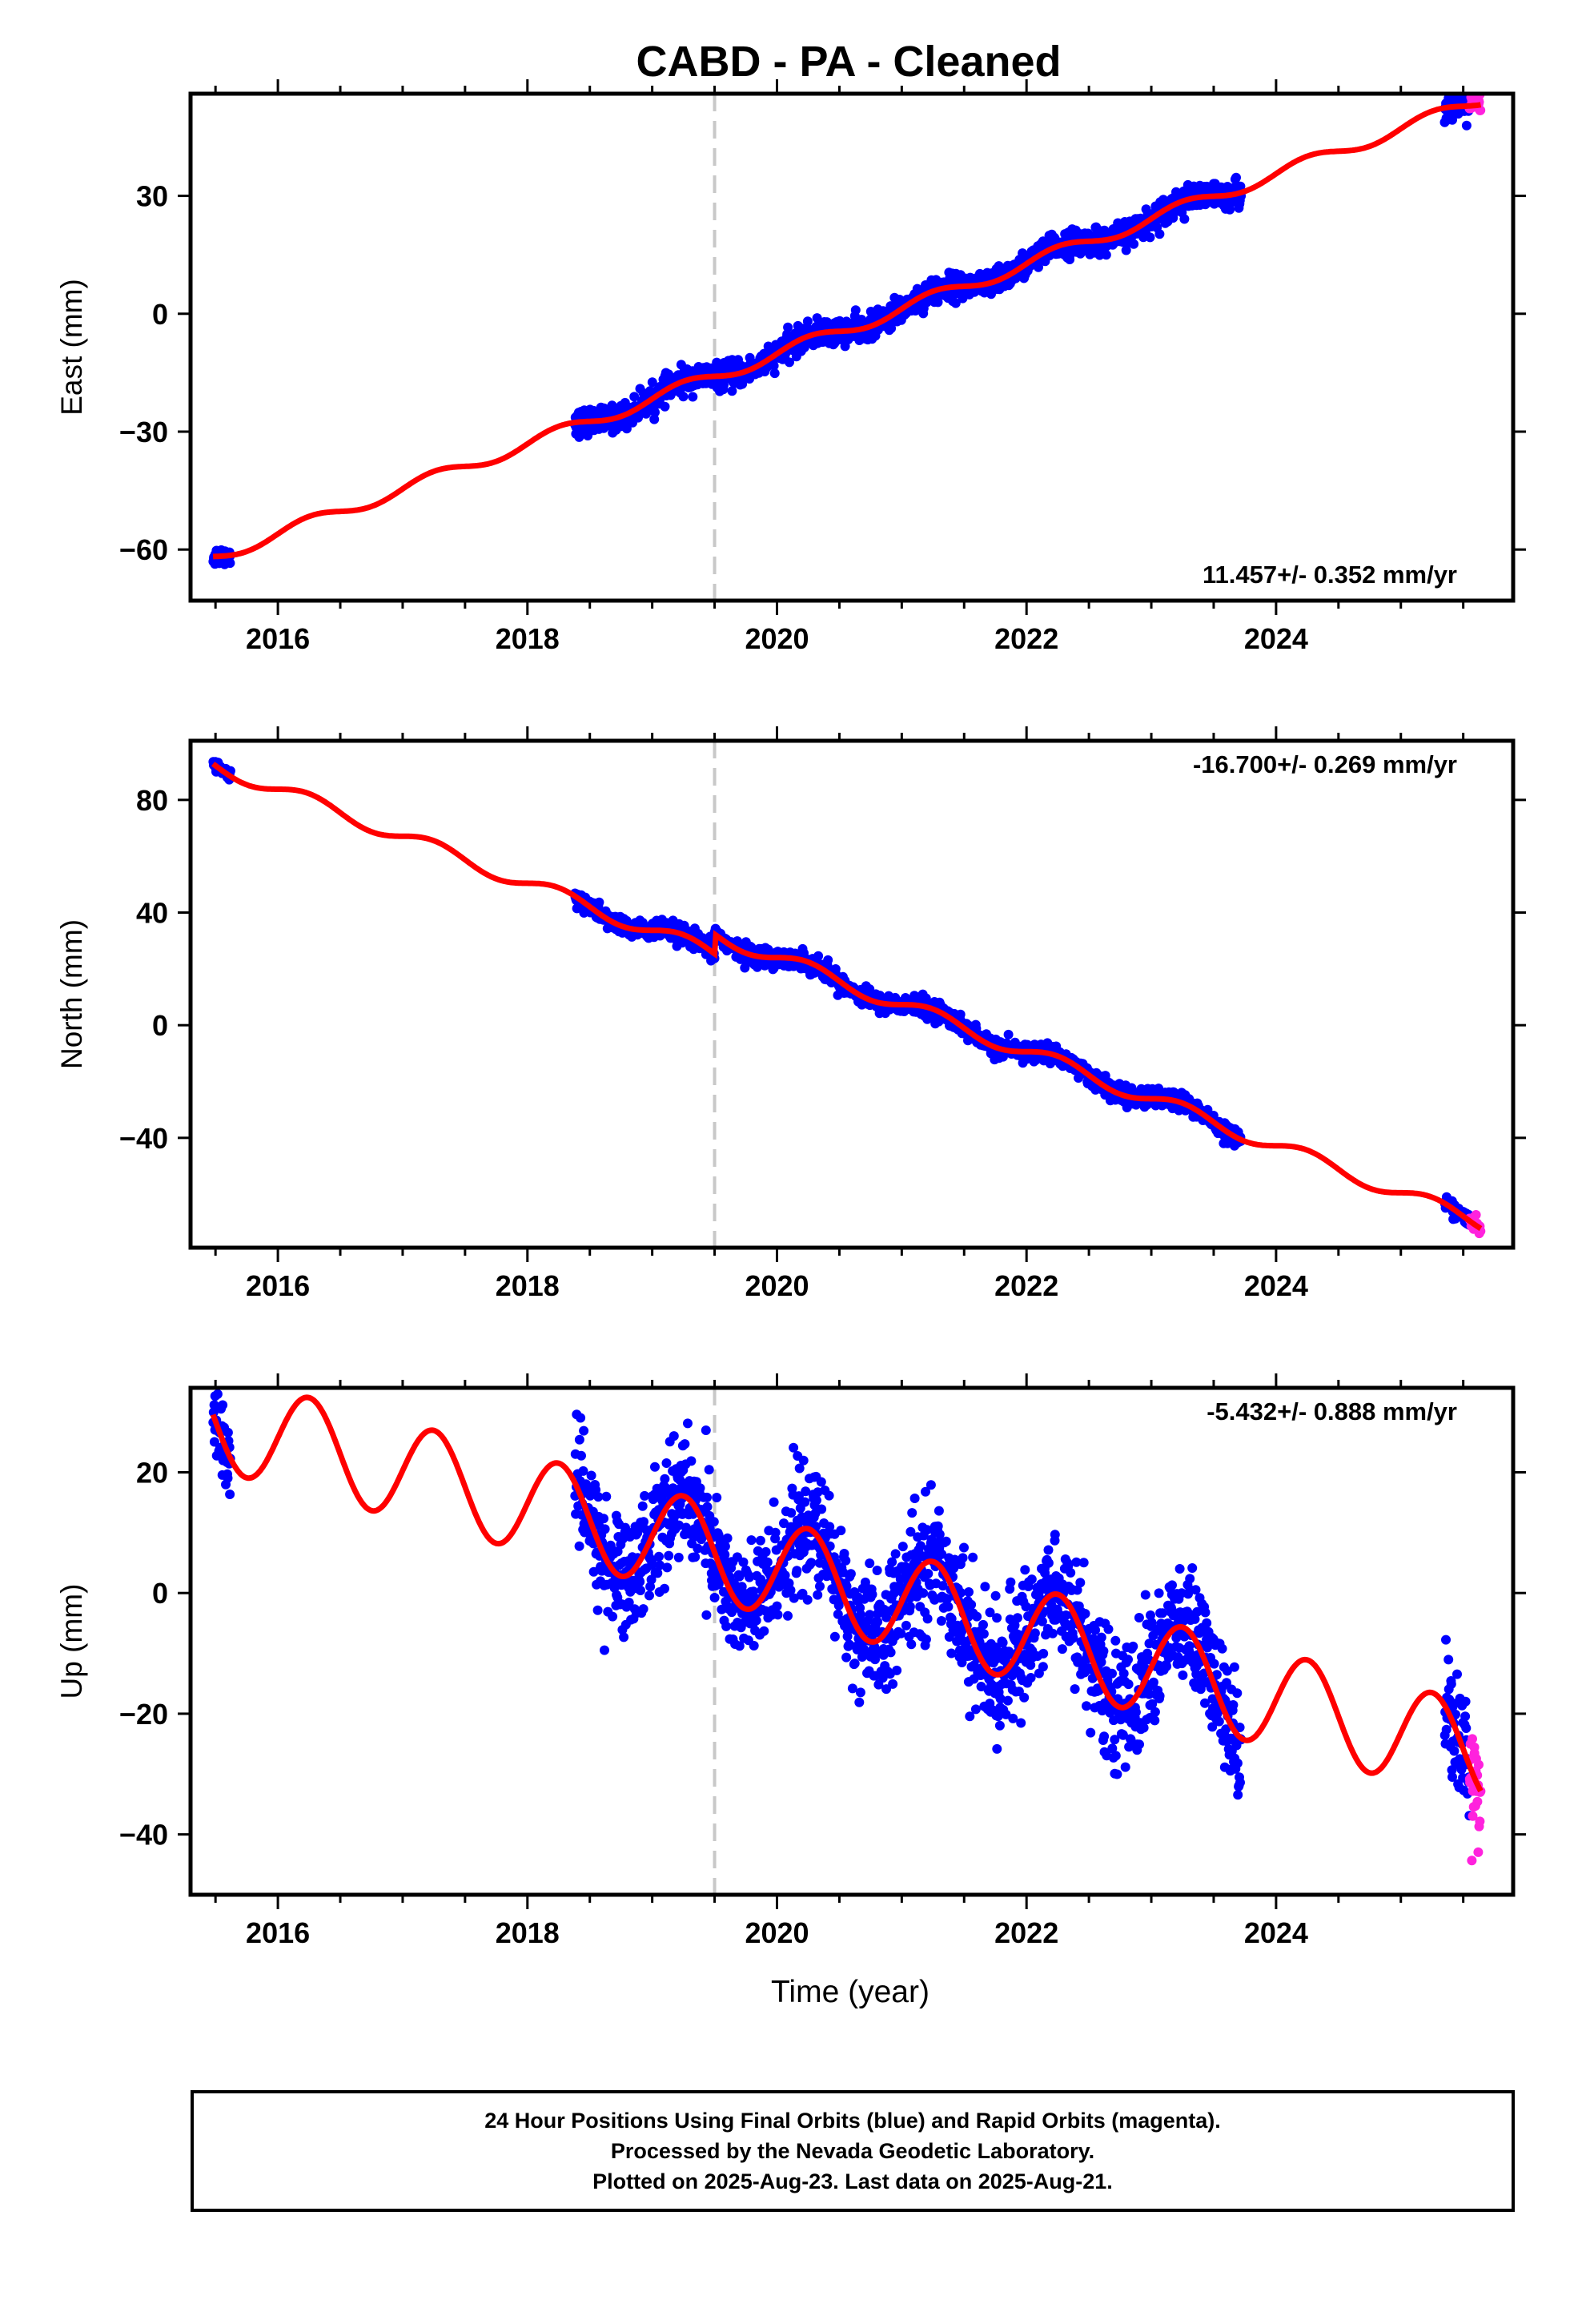 Image resolution: width=1582 pixels, height=2324 pixels. Describe the element at coordinates (278, 638) in the screenshot. I see `x-tick-label: 2016` at that location.